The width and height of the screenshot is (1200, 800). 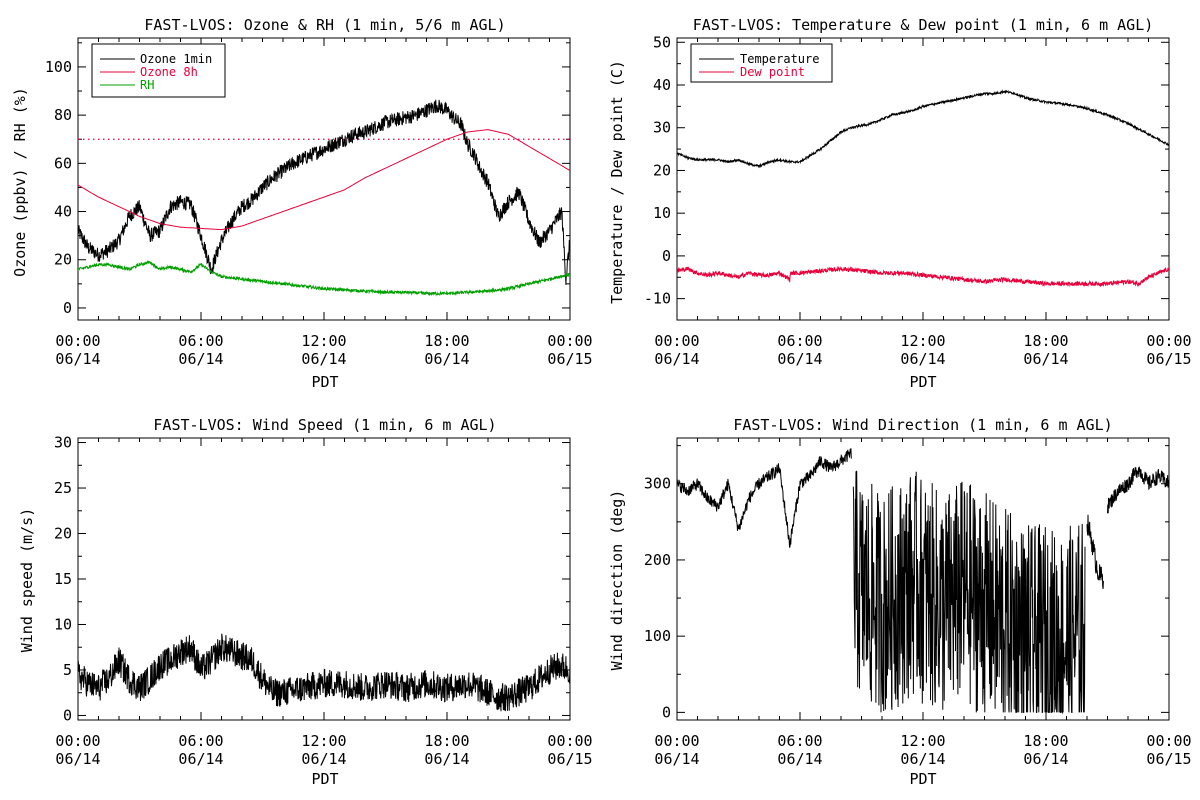 I want to click on y-tick-label: -10, so click(x=657, y=299).